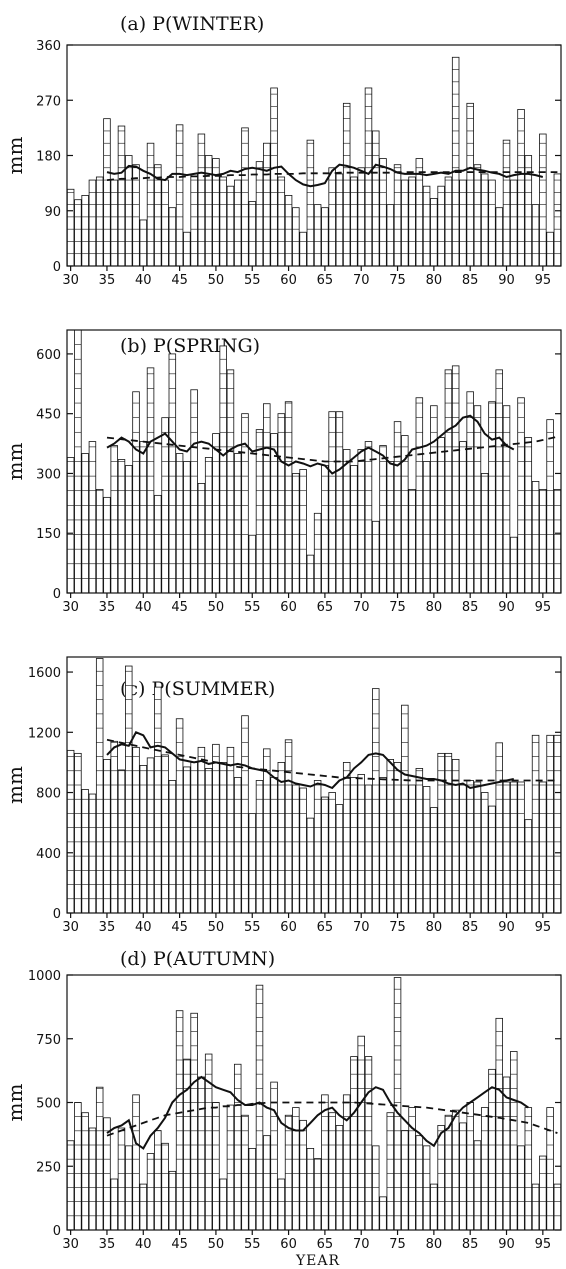  Describe the element at coordinates (143, 607) in the screenshot. I see `x-tick-label: 40` at that location.